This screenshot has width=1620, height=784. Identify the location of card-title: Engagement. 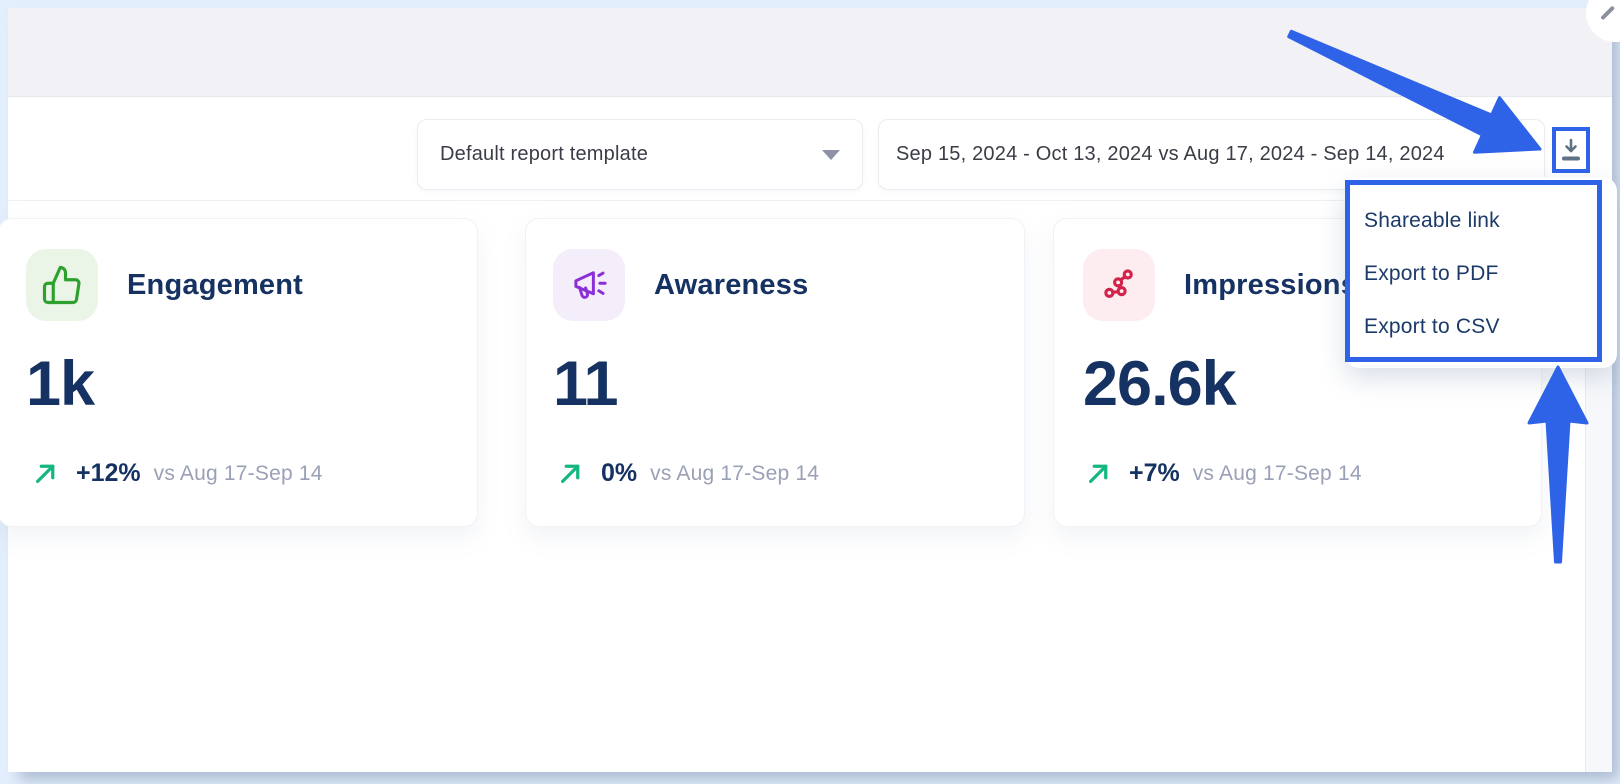
(215, 284).